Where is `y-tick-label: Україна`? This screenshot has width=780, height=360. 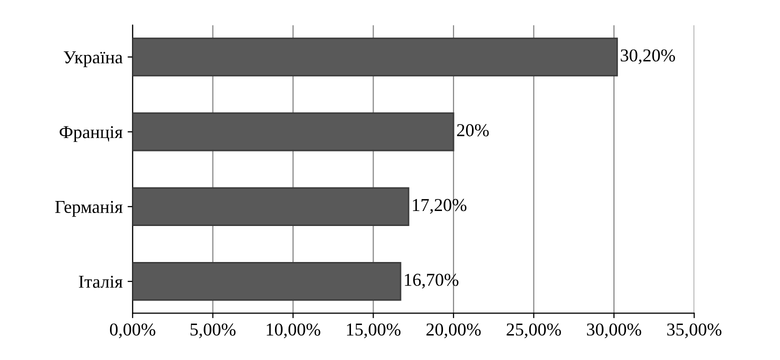 y-tick-label: Україна is located at coordinates (93, 59).